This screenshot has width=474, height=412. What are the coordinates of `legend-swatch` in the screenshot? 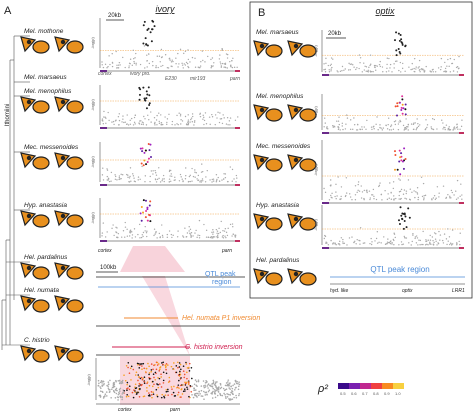 It's located at (398, 386).